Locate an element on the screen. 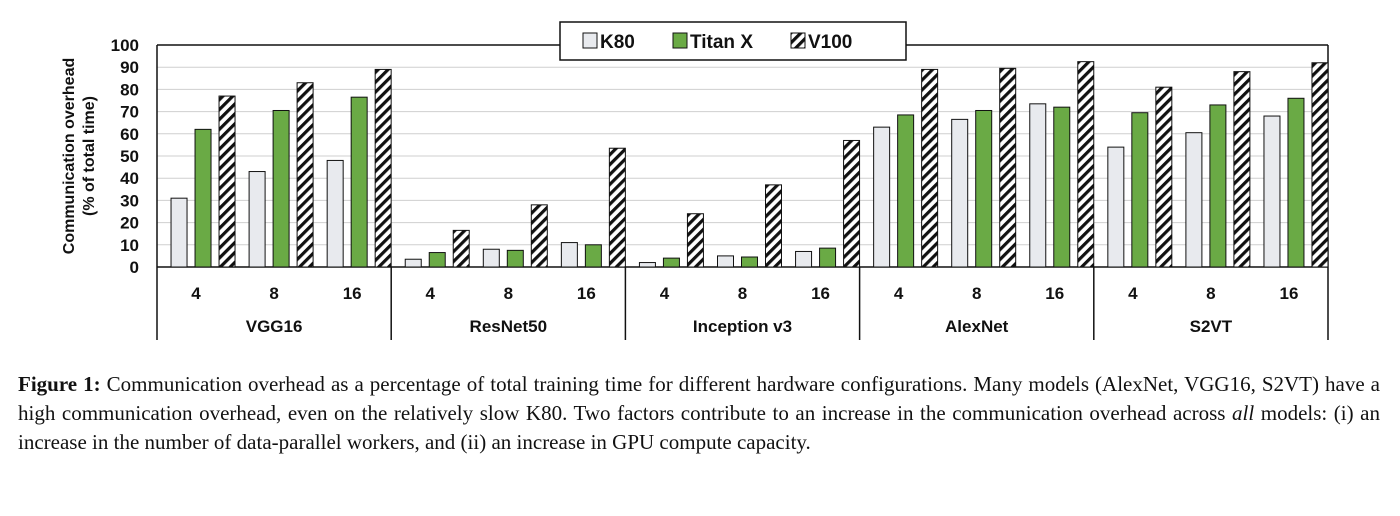 The width and height of the screenshot is (1400, 516). legend-swatch-v100 is located at coordinates (798, 40).